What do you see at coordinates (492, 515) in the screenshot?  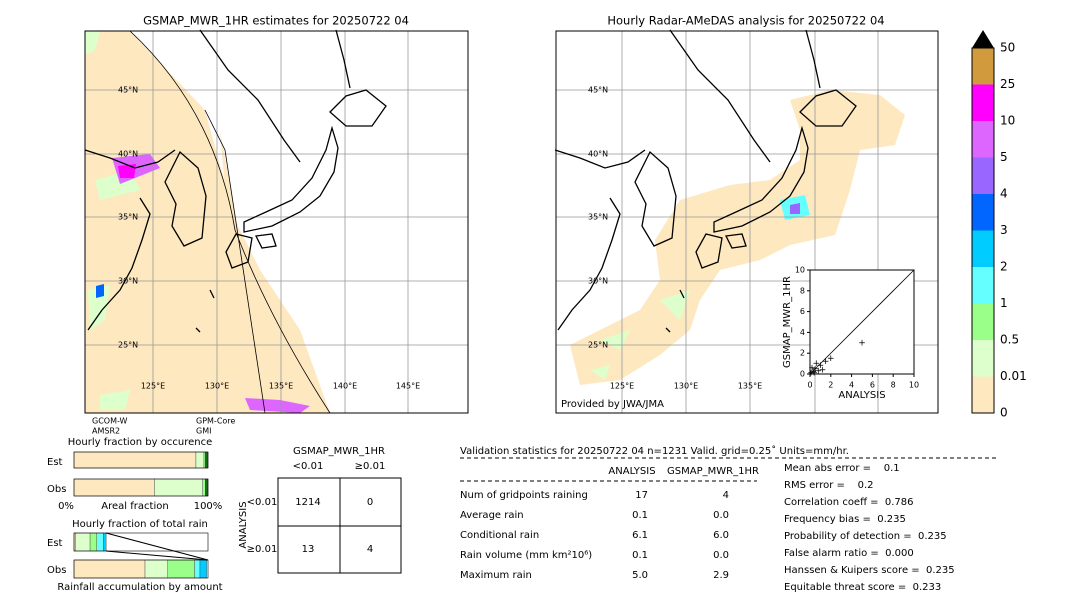 I see `stat-name: Average rain` at bounding box center [492, 515].